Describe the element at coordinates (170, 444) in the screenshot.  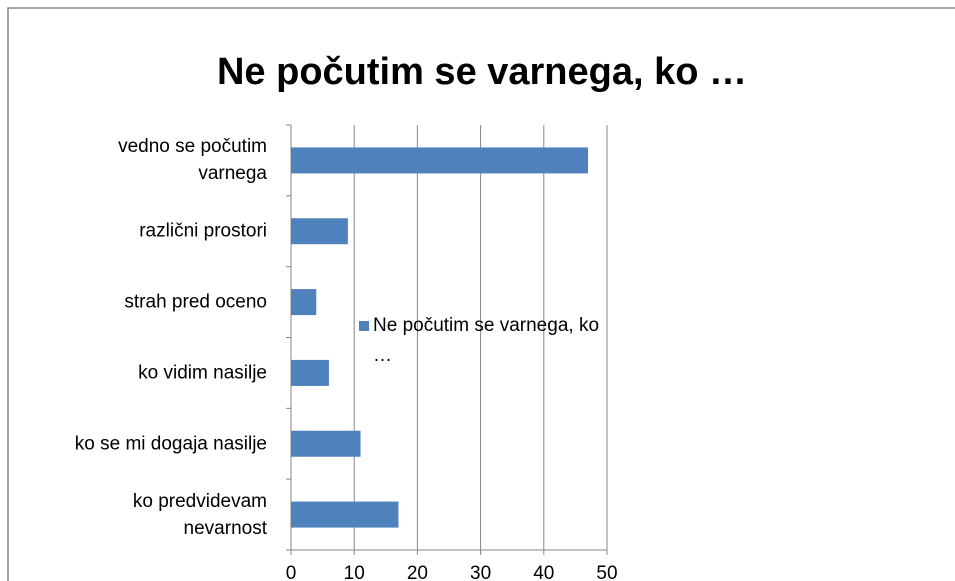
I see `y-tick-label: ko se mi dogaja nasilje` at that location.